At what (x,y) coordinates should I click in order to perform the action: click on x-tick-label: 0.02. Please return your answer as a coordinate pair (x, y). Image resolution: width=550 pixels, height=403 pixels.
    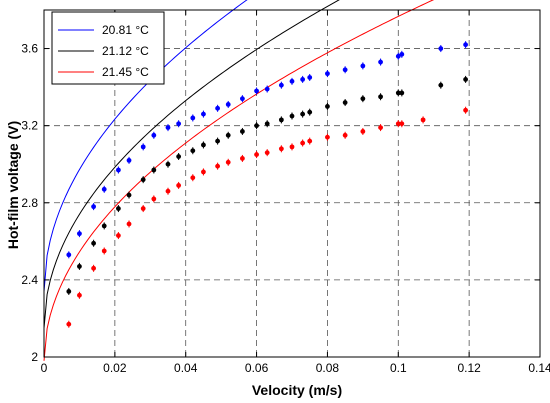
    Looking at the image, I should click on (115, 368).